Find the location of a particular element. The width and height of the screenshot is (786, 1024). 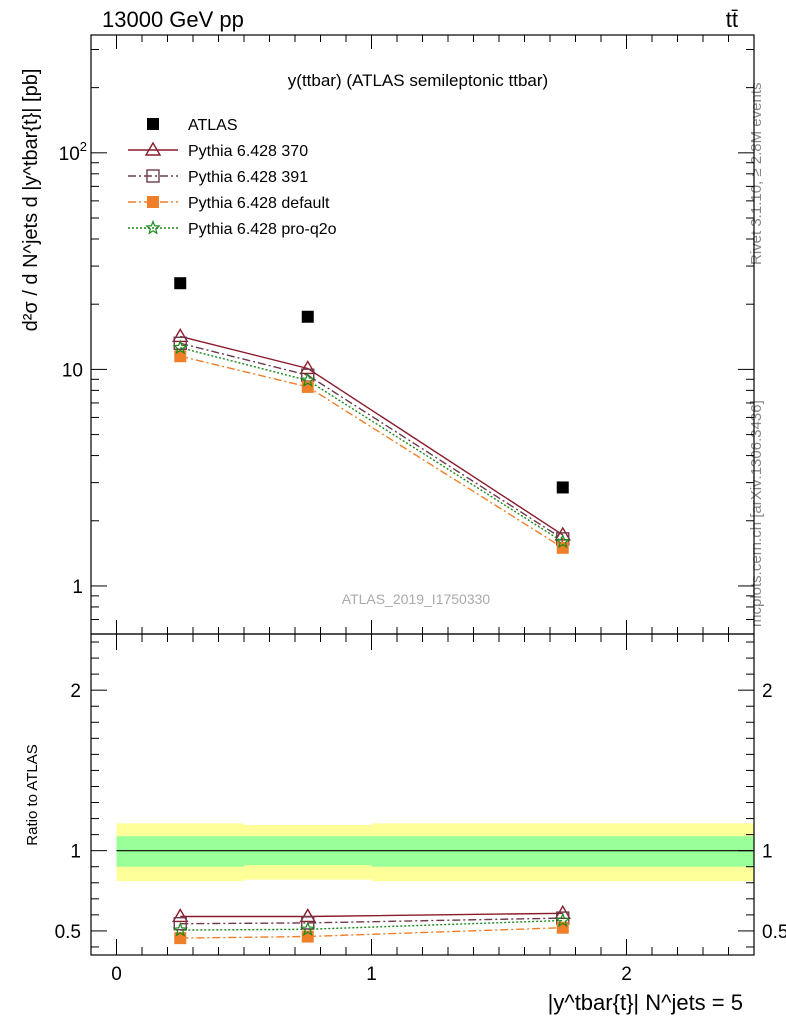

rivet-label: Rivet 3.1.10, ≥ 2.8M events is located at coordinates (756, 174).